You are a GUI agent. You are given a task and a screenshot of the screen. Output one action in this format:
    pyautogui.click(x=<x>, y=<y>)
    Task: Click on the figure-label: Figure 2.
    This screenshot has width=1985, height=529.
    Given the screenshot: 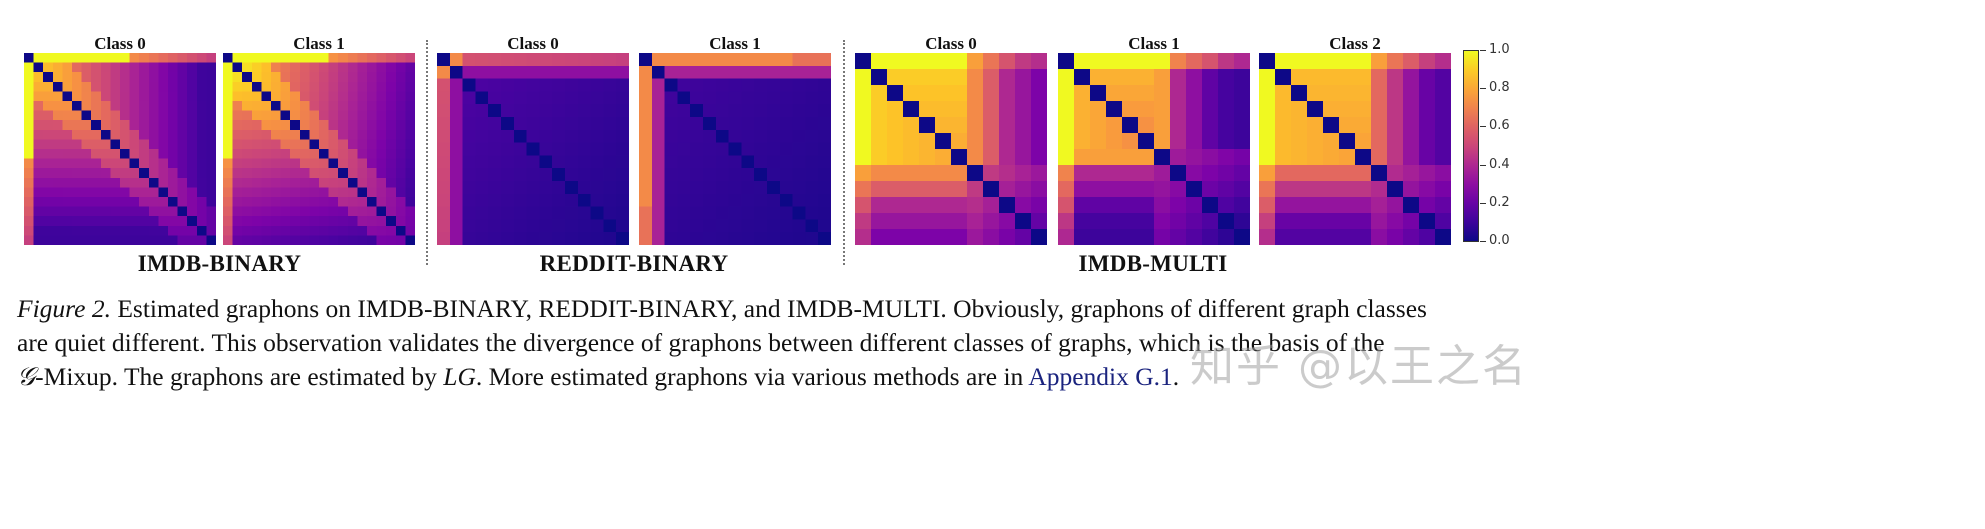 What is the action you would take?
    pyautogui.click(x=64, y=308)
    